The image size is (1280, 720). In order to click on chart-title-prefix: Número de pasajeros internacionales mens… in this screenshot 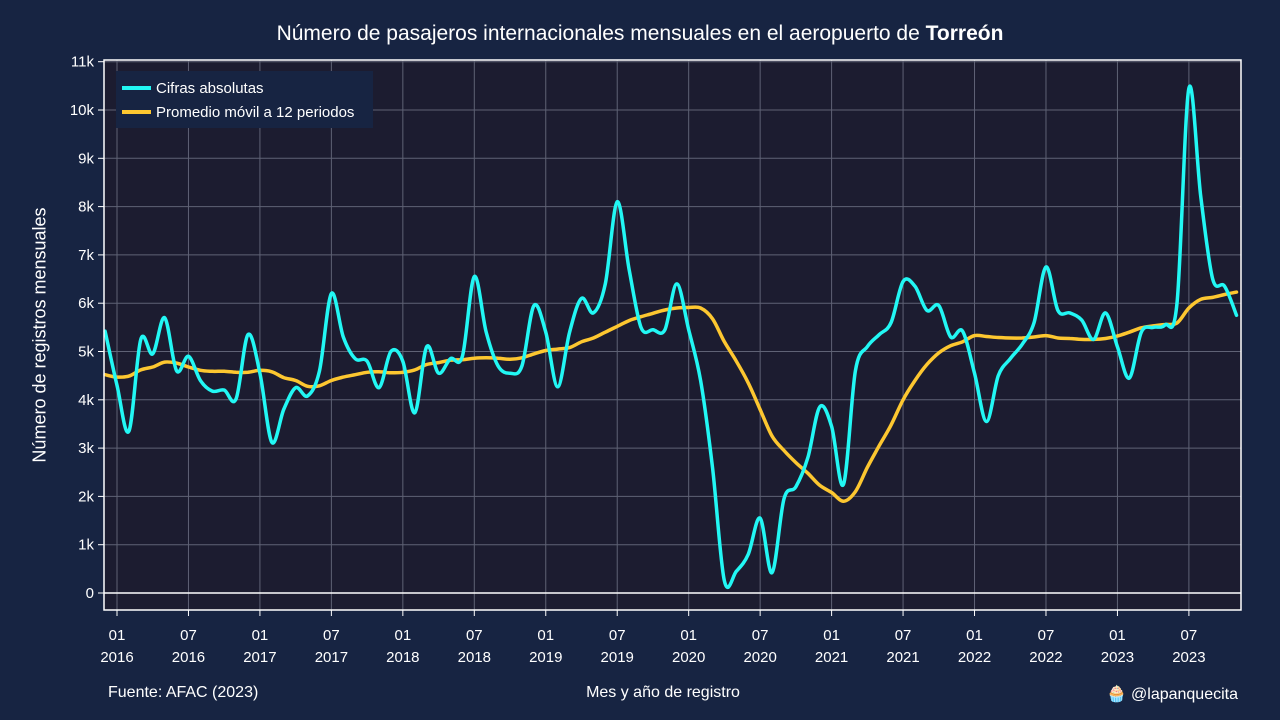, I will do `click(598, 33)`.